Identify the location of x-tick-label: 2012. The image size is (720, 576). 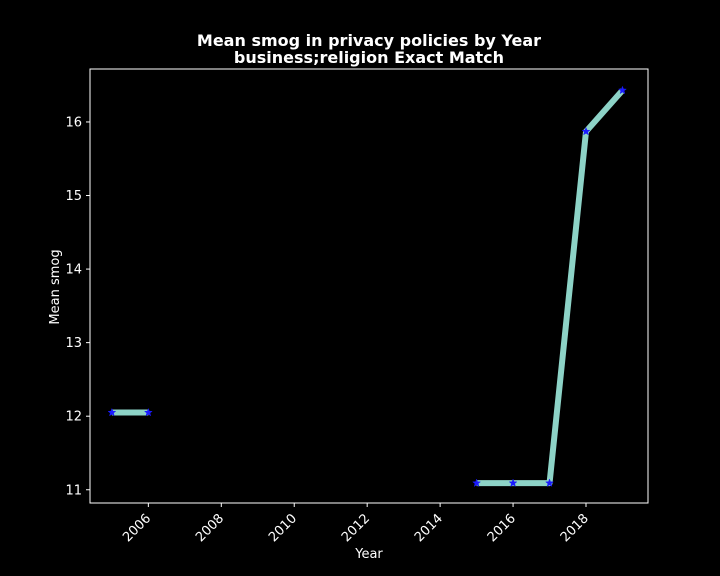
(356, 528).